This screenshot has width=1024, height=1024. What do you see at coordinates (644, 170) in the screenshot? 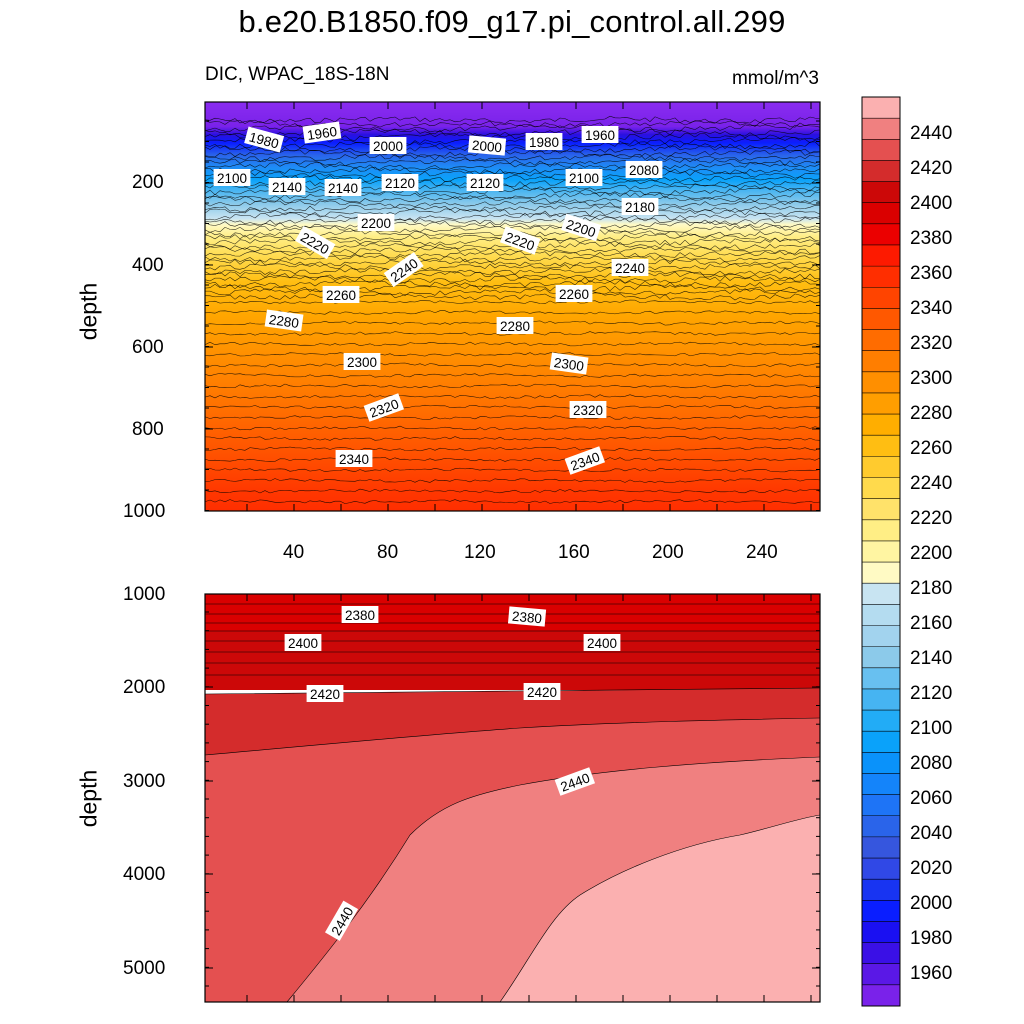
I see `svg-text: 2080` at bounding box center [644, 170].